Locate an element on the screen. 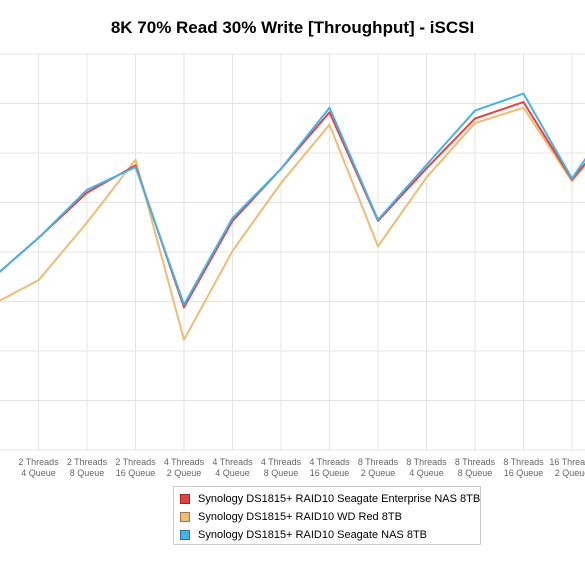 This screenshot has width=585, height=574. x-tick-label: 4 Threads 4 Queue is located at coordinates (232, 467).